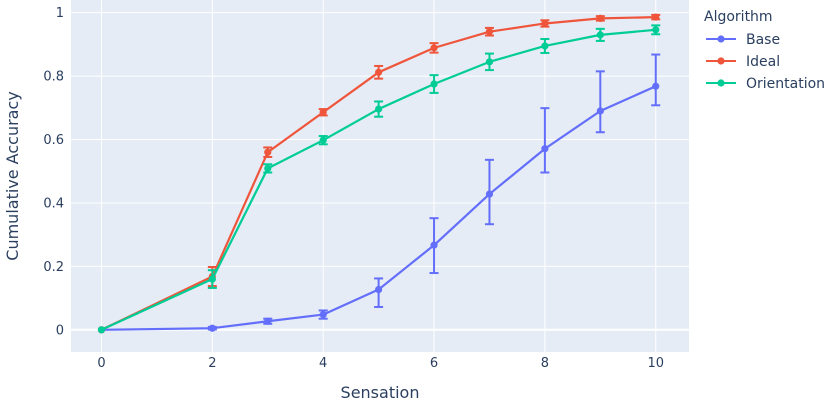 This screenshot has width=829, height=406. Describe the element at coordinates (60, 330) in the screenshot. I see `y-tick-label: 0` at that location.